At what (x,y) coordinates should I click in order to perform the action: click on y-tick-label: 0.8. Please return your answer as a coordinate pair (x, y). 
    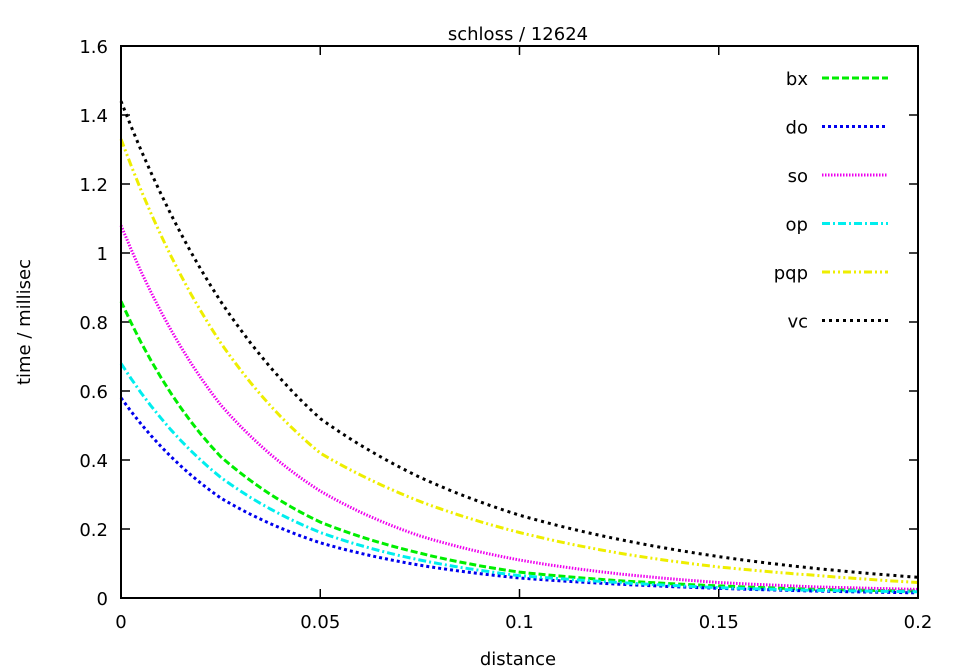
    Looking at the image, I should click on (93, 323).